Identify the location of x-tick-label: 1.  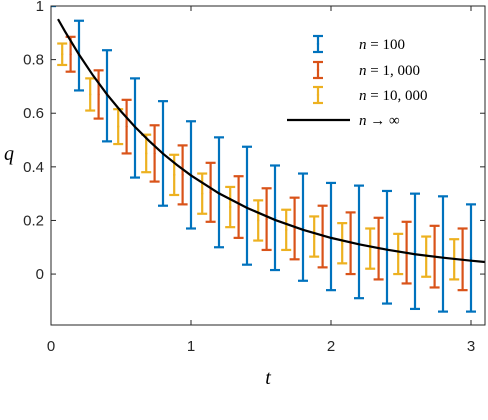
(191, 346).